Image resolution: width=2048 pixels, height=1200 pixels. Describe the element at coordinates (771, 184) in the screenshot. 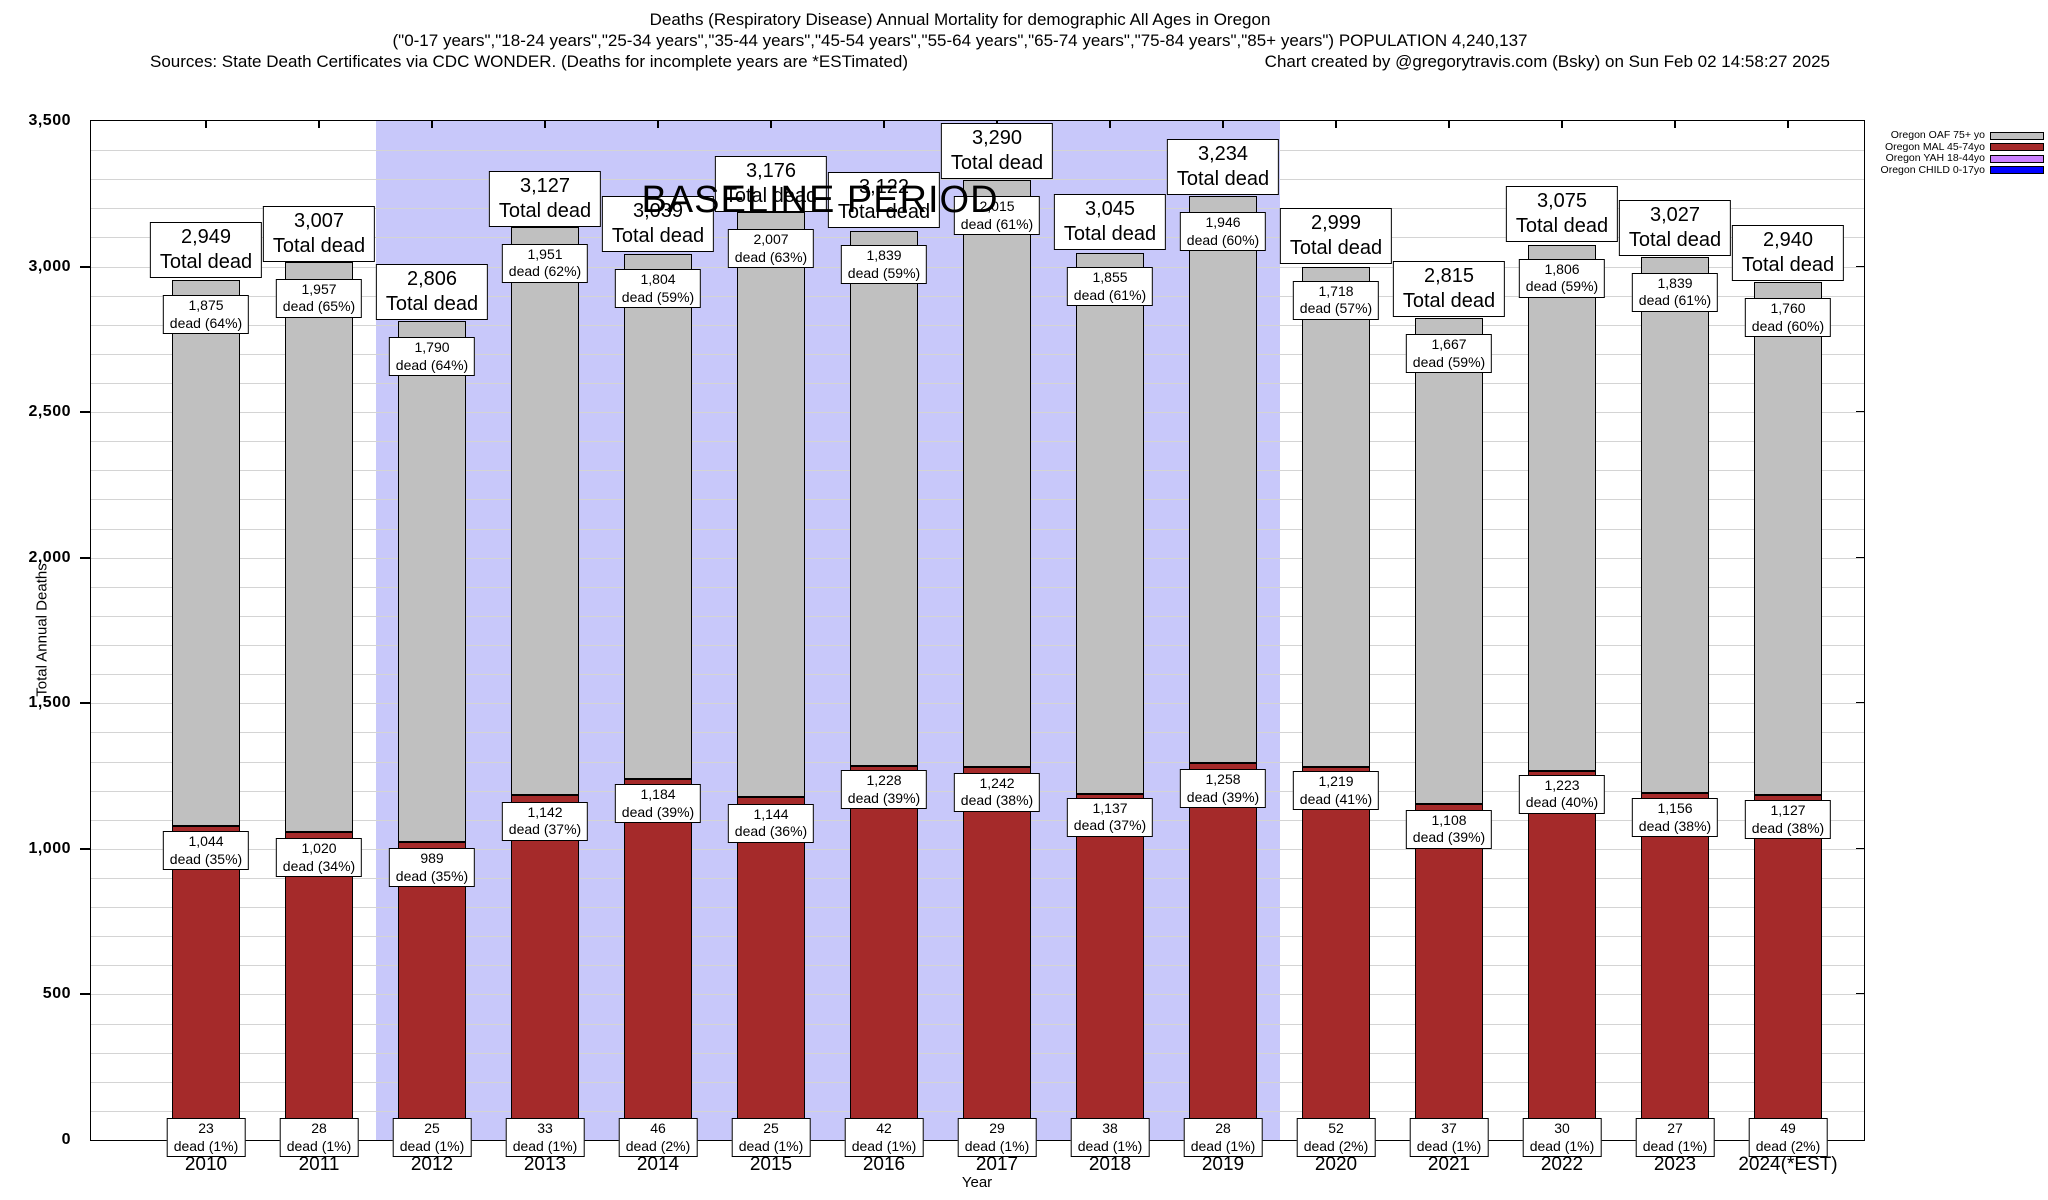

I see `total-dead-label: 3,176 Total dead` at that location.